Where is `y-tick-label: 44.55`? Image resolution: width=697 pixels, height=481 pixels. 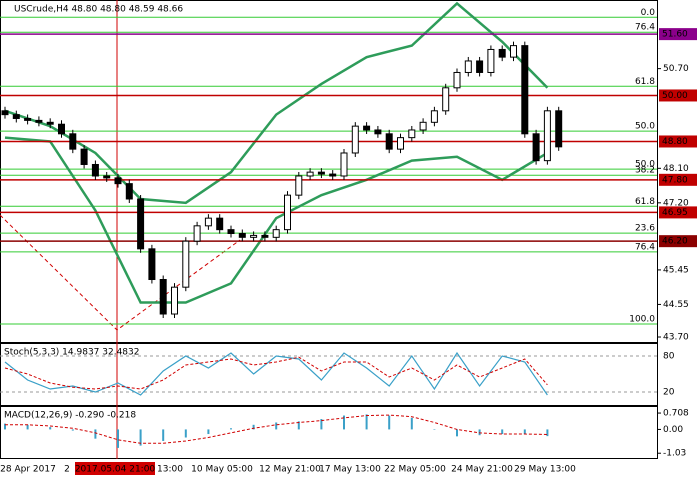 y-tick-label: 44.55 is located at coordinates (676, 305).